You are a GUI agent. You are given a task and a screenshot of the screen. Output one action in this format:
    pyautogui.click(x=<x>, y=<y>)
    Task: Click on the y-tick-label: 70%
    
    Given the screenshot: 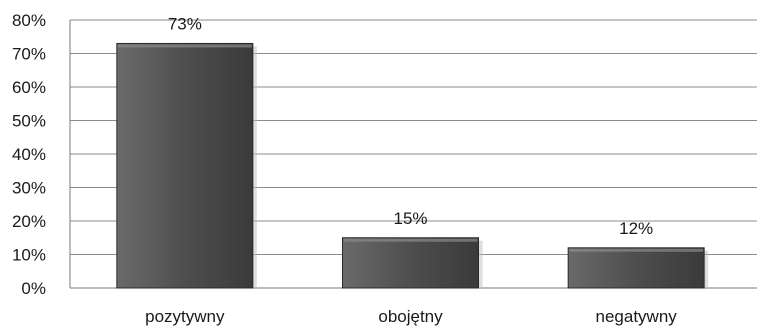 What is the action you would take?
    pyautogui.click(x=29, y=54)
    